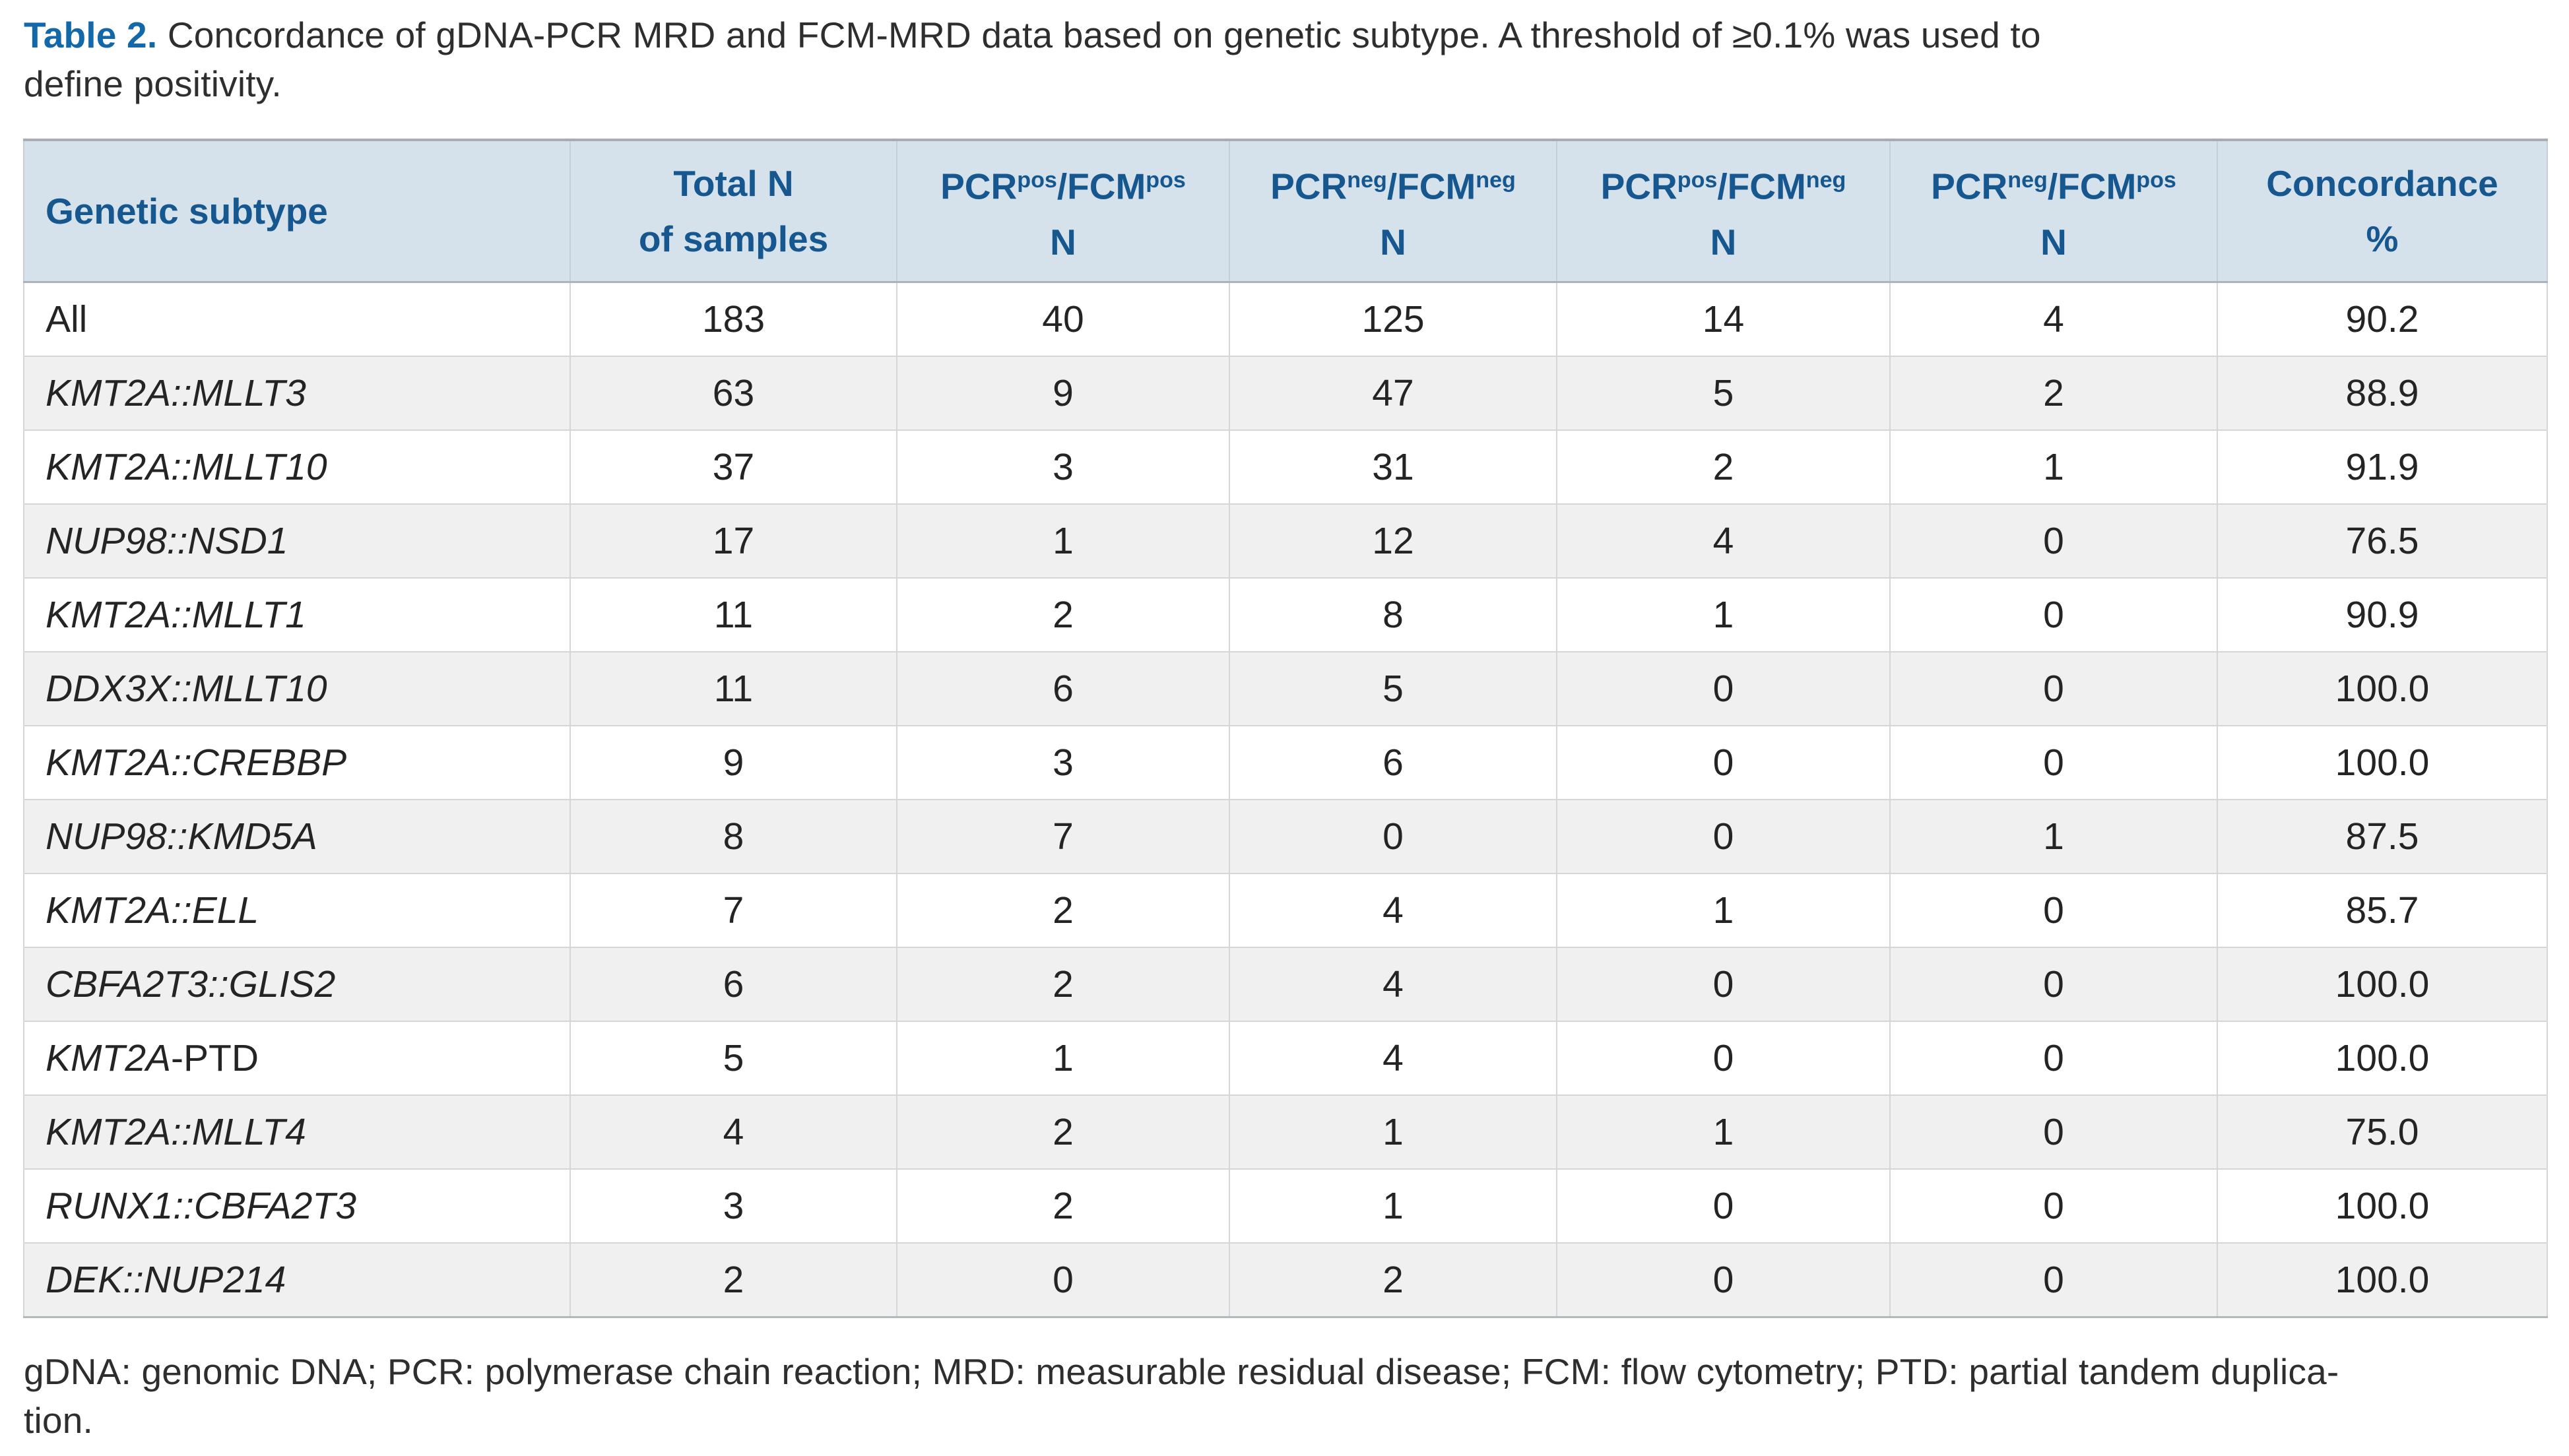 The image size is (2569, 1456). I want to click on cell-total-n: 37, so click(733, 467).